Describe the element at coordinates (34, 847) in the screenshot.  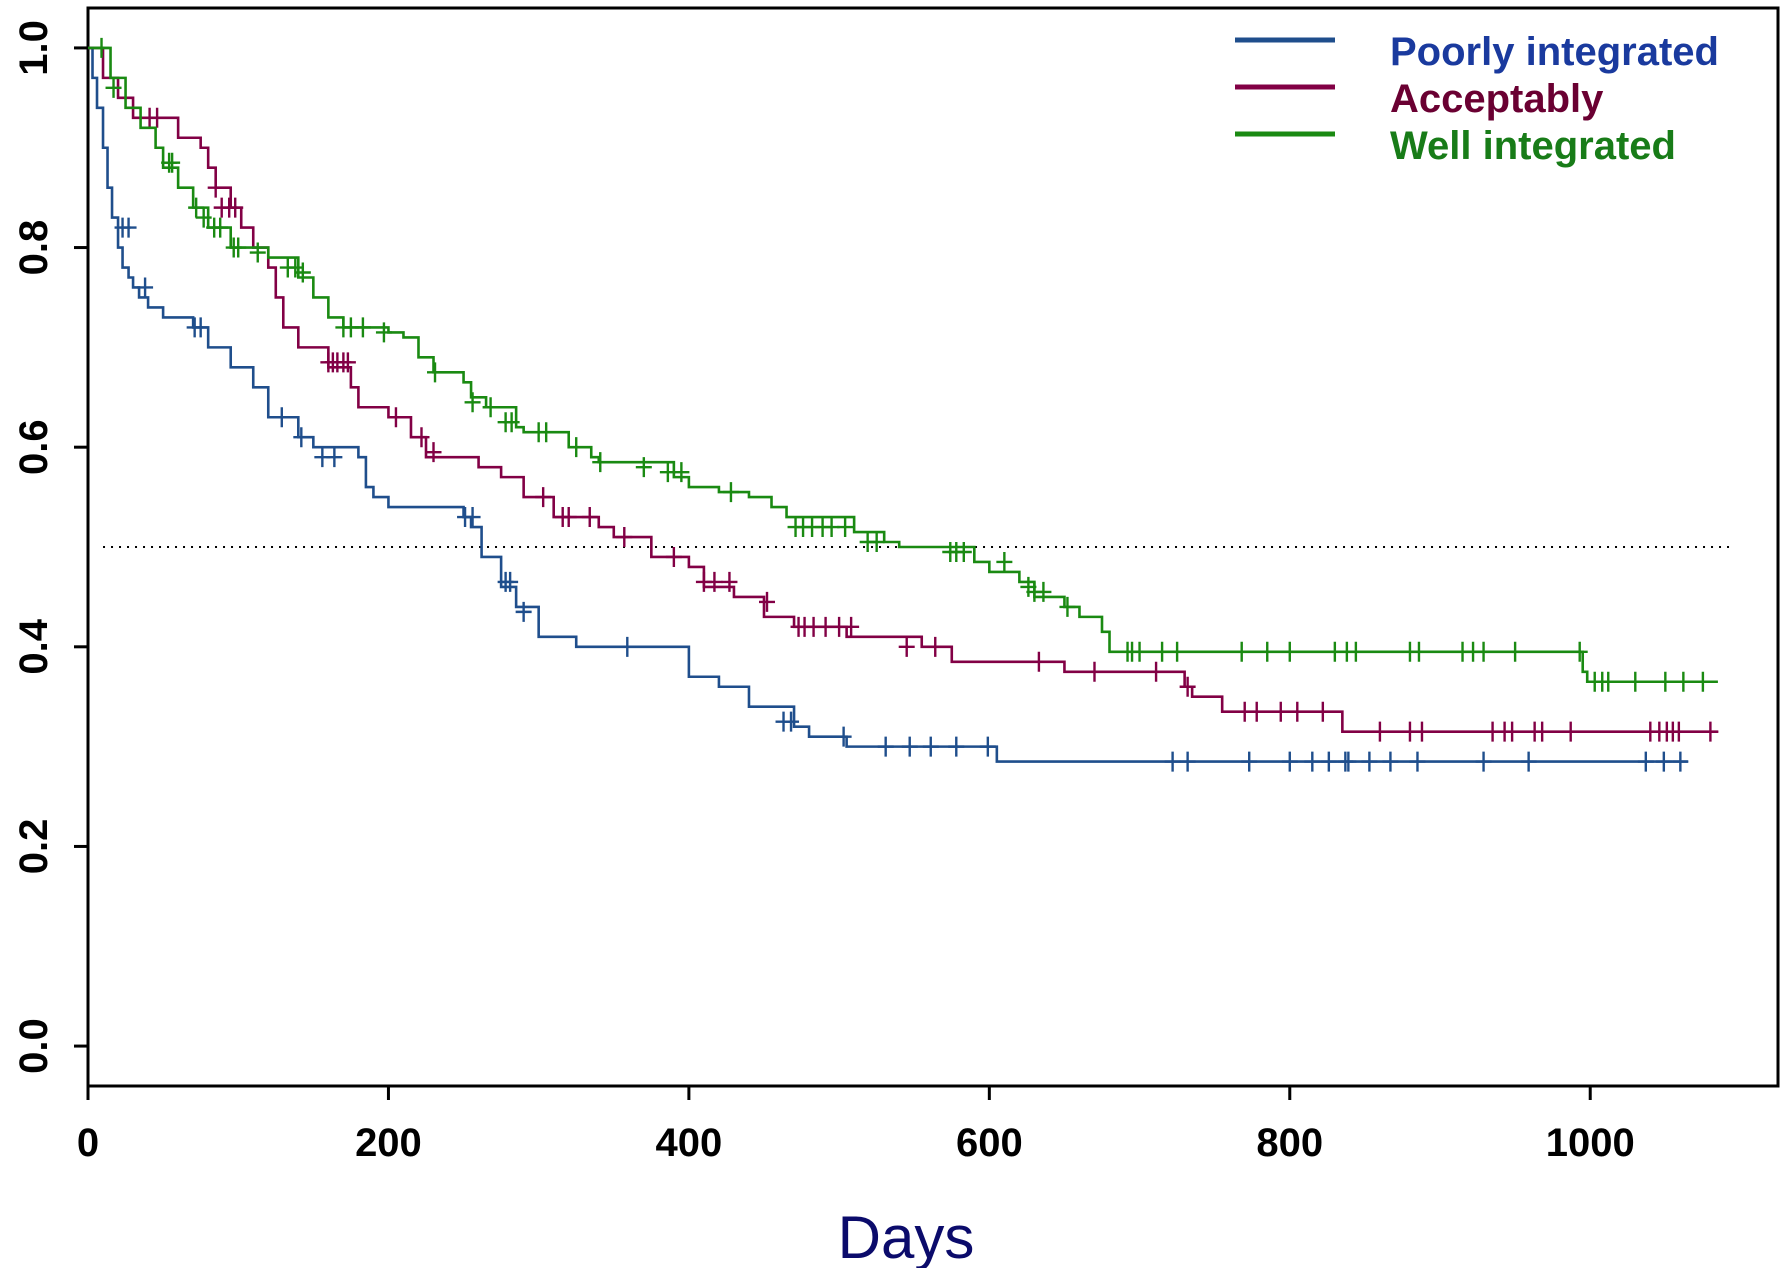
I see `y-tick-label: 0.2` at that location.